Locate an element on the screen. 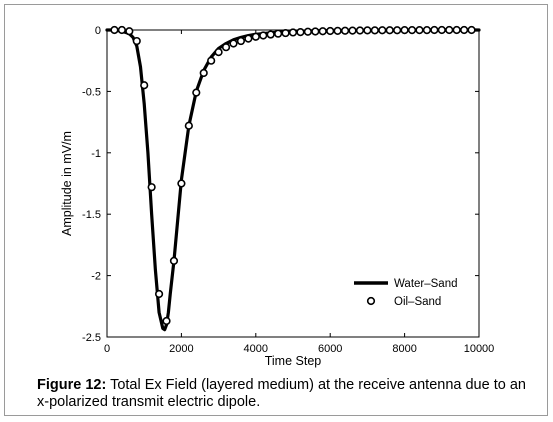 Image resolution: width=553 pixels, height=422 pixels. legend-label: Oil–Sand is located at coordinates (417, 302).